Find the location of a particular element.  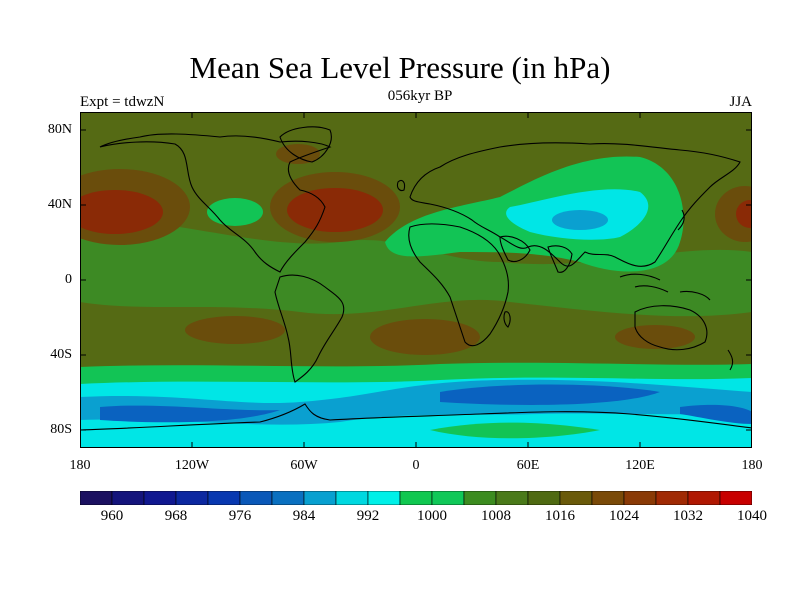

field-1032-npacific is located at coordinates (121, 212).